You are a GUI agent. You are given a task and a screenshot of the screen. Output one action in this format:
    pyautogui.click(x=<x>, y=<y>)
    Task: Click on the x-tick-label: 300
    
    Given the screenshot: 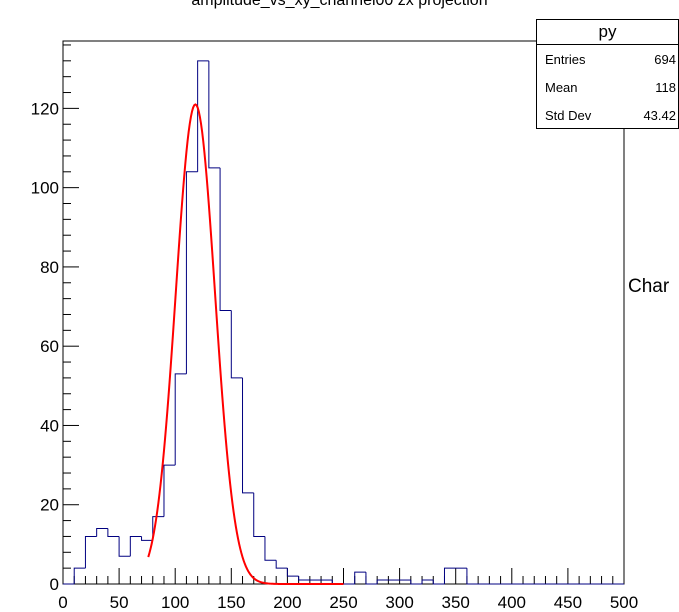 What is the action you would take?
    pyautogui.click(x=399, y=602)
    